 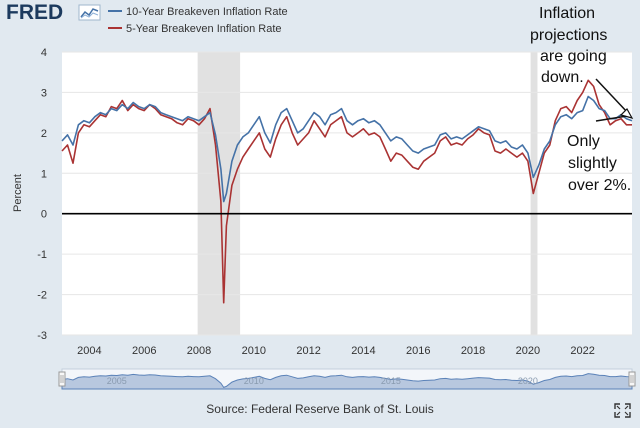 What do you see at coordinates (207, 12) in the screenshot?
I see `legend-label-10yr: 10-Year Breakeven Inflation Rate` at bounding box center [207, 12].